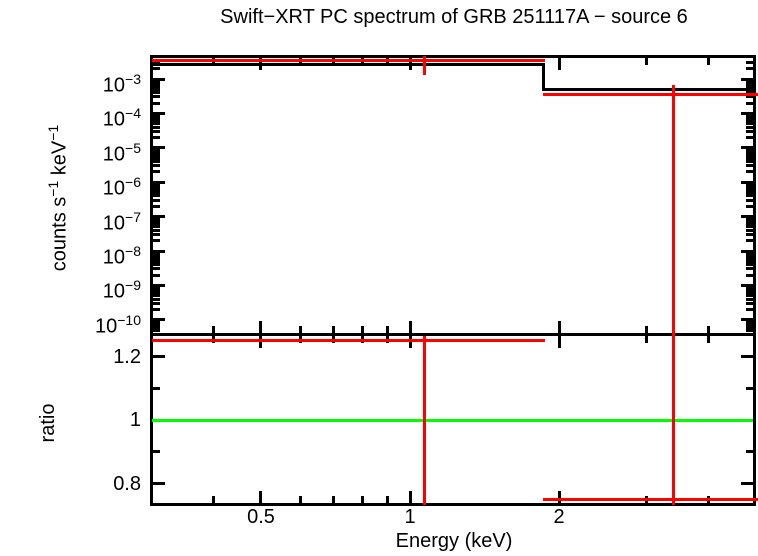  What do you see at coordinates (121, 152) in the screenshot?
I see `flux-tick-label: 10⁻⁵` at bounding box center [121, 152].